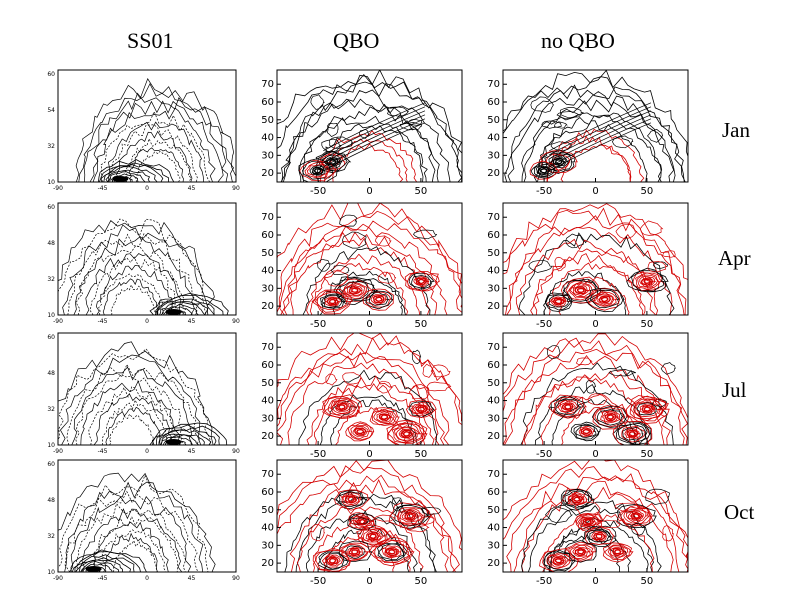 The width and height of the screenshot is (800, 600). I want to click on x-tick-label: 90, so click(236, 451).